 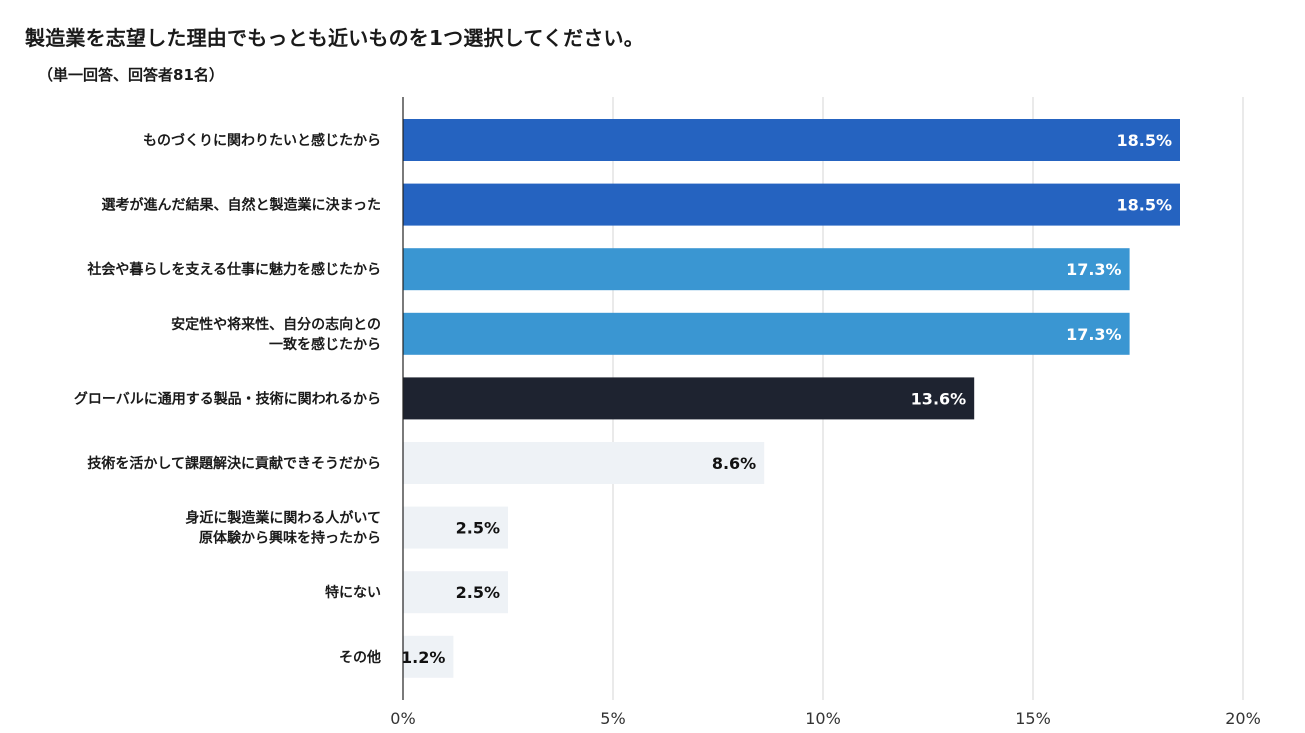 I want to click on data-label: 8.6%, so click(x=734, y=463).